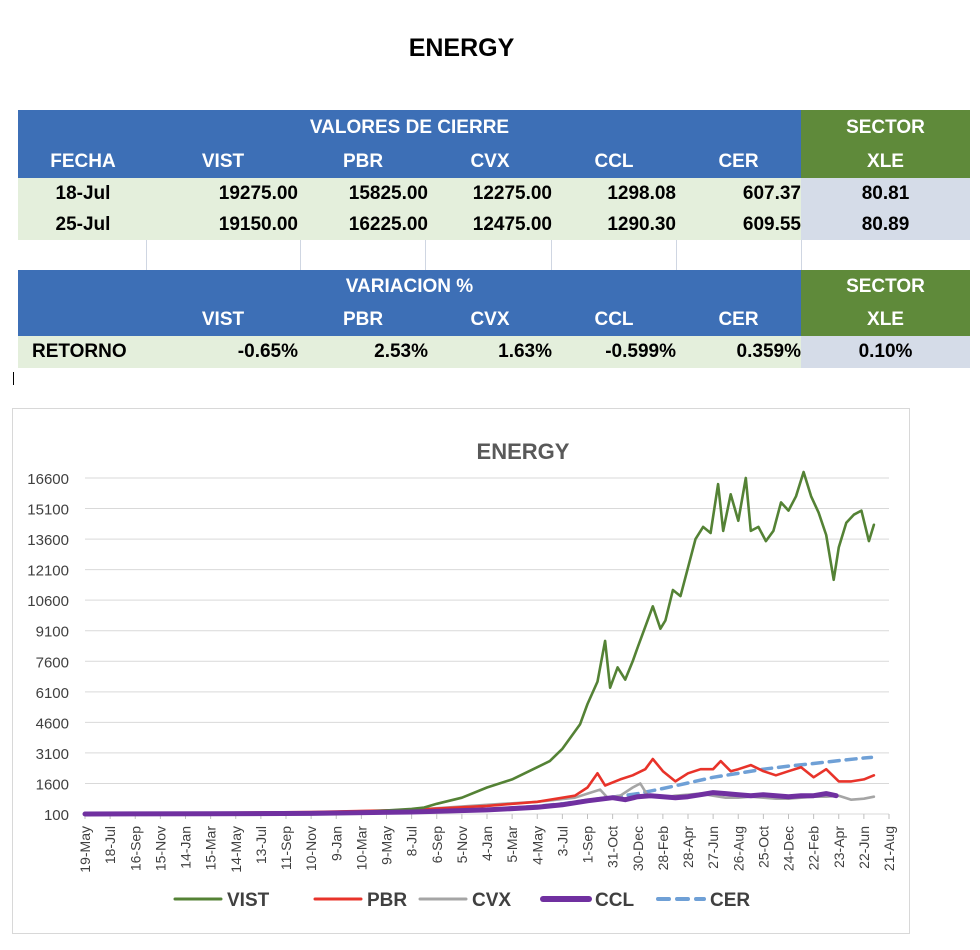  What do you see at coordinates (839, 847) in the screenshot?
I see `x-tick-label: 23-Apr` at bounding box center [839, 847].